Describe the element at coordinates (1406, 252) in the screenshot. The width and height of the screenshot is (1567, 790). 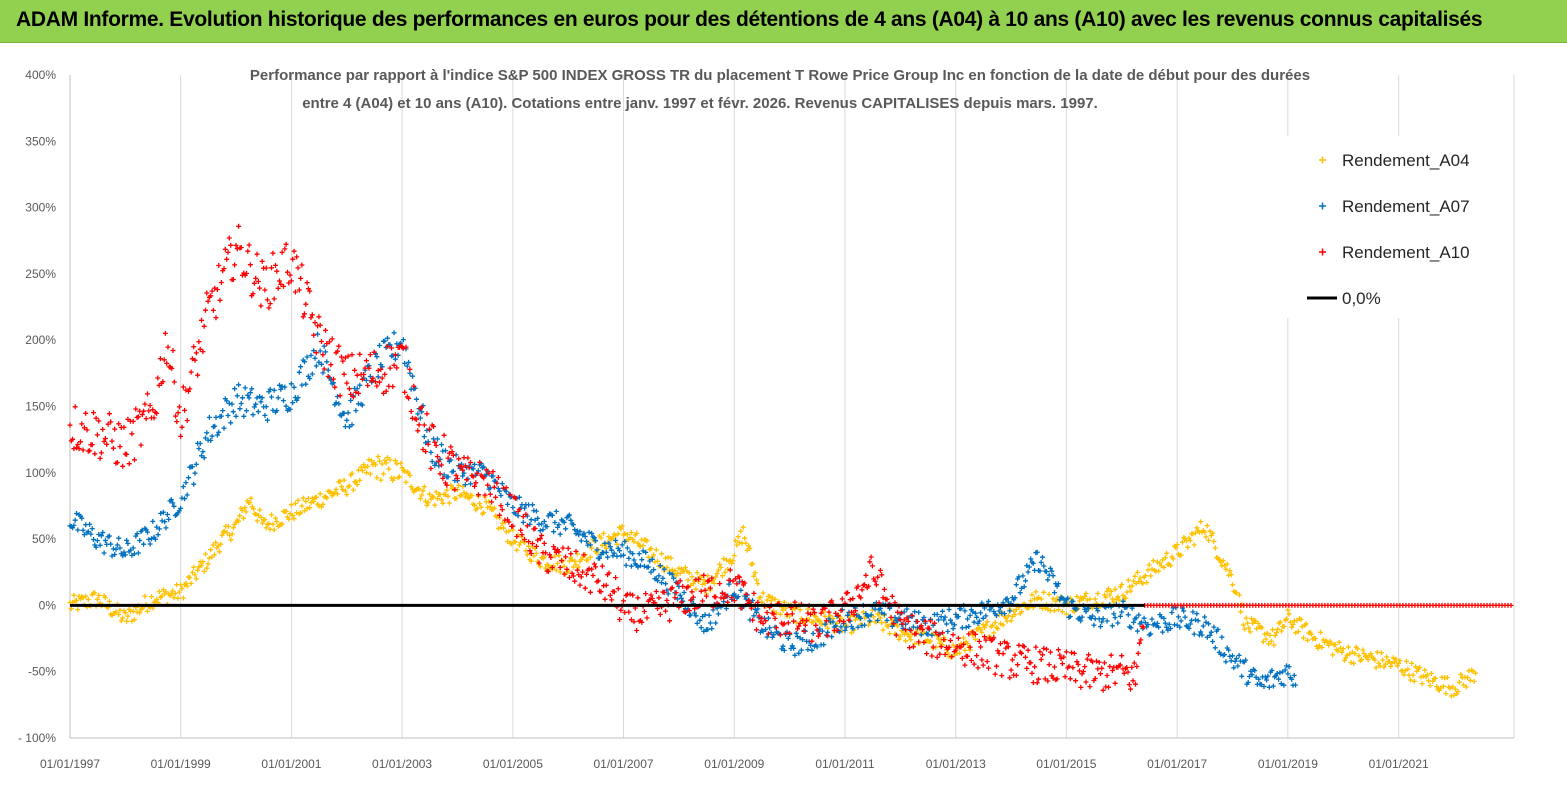
I see `legend-label: Rendement_A10` at that location.